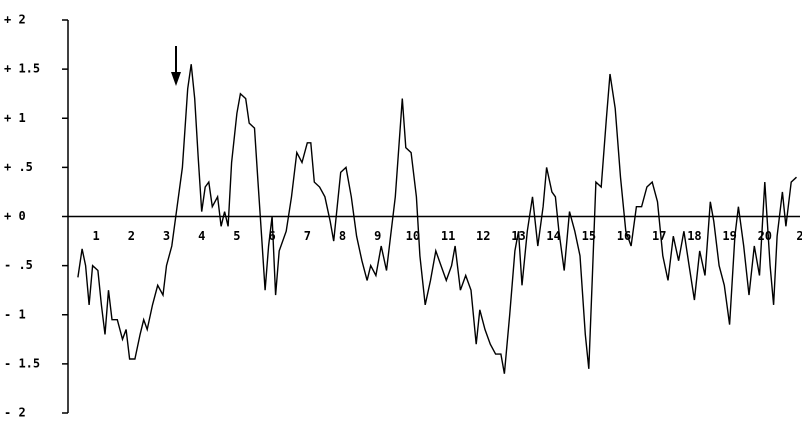 This screenshot has width=802, height=423. I want to click on x-tick-label: 8, so click(342, 236).